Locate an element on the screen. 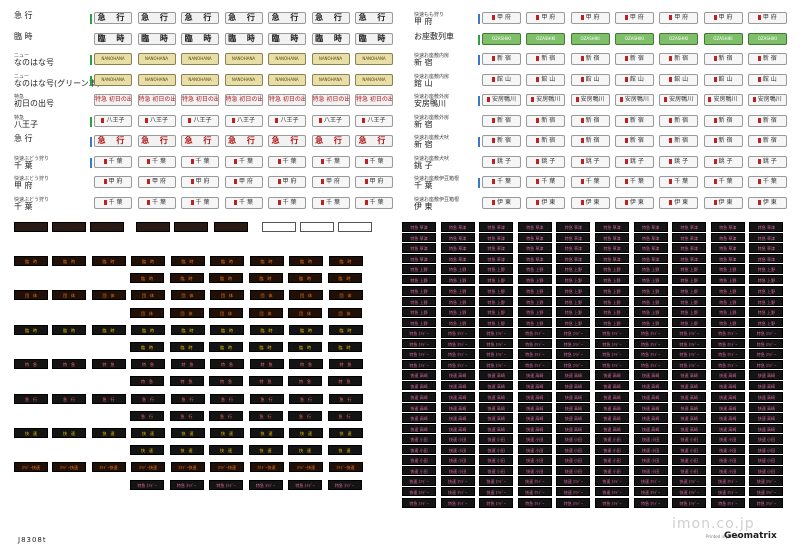  tile-text: 千 葉 is located at coordinates (769, 181).